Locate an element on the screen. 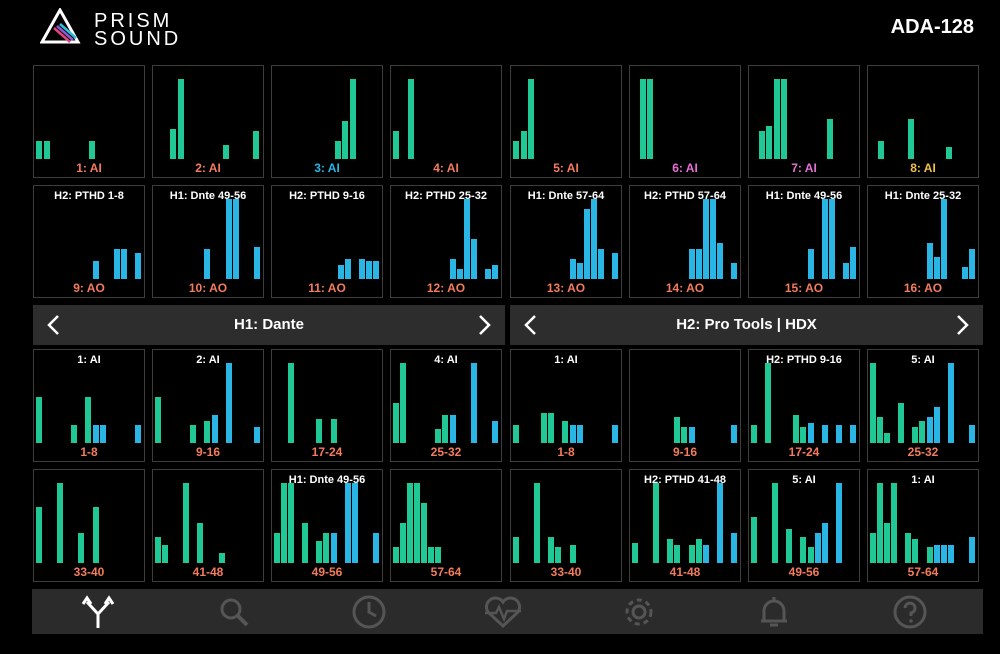  tile-source-label: H1: Dnte 57-64 is located at coordinates (566, 196).